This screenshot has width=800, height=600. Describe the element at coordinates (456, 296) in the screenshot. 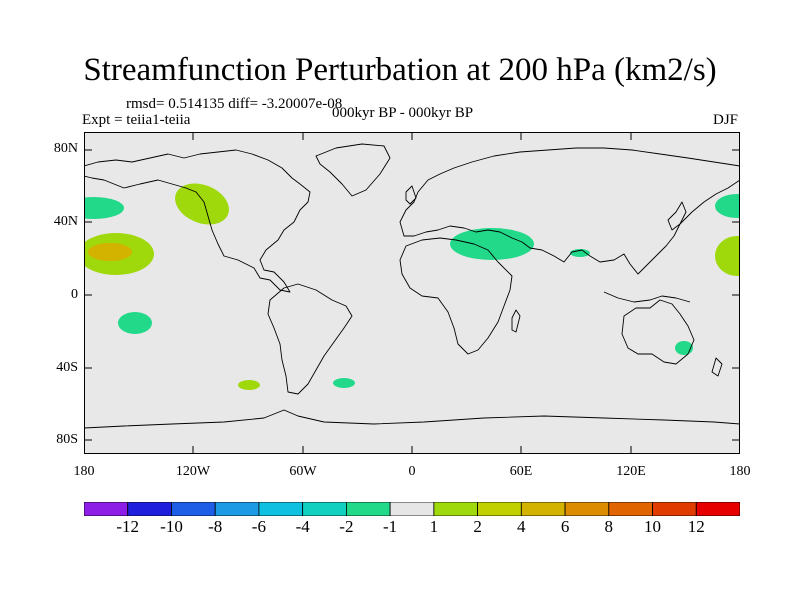

I see `coastline-africa` at that location.